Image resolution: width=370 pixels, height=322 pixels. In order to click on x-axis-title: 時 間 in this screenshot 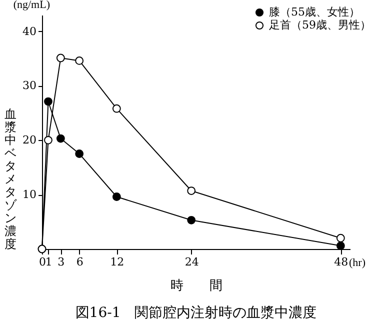, I will do `click(196, 286)`.